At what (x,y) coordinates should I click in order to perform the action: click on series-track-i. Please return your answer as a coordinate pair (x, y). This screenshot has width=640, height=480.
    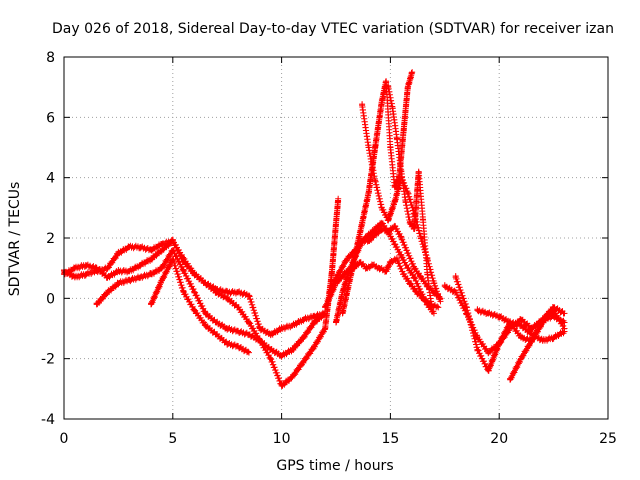
    Looking at the image, I should click on (401, 203).